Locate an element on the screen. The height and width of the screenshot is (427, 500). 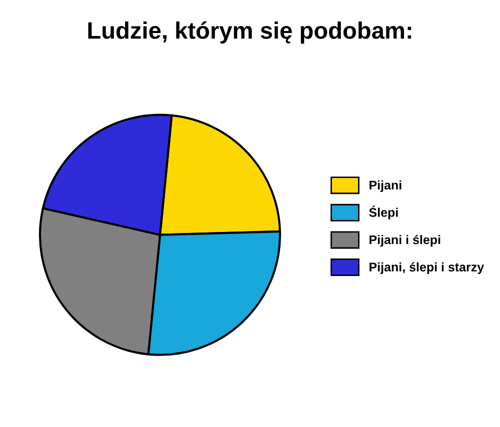
legend-label: Pijani i ślepi is located at coordinates (405, 240).